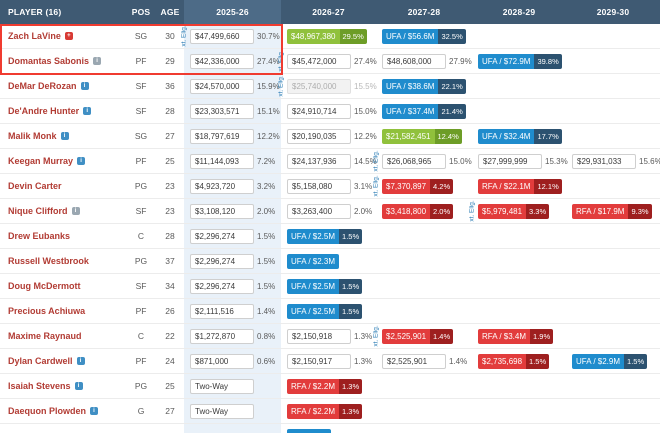  What do you see at coordinates (63, 186) in the screenshot?
I see `player-cell: Devin Carter` at bounding box center [63, 186].